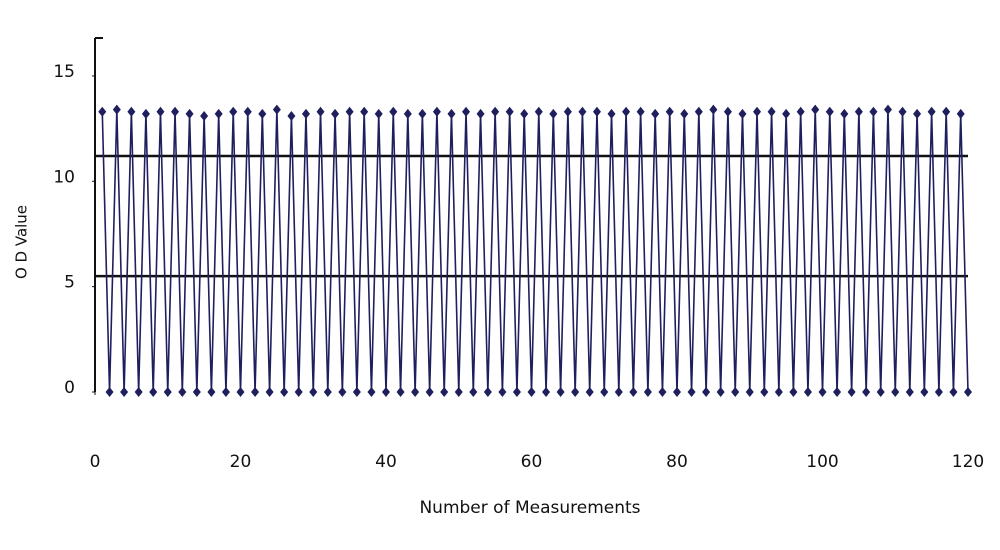  What do you see at coordinates (529, 508) in the screenshot?
I see `x-axis-title: Number of Measurements` at bounding box center [529, 508].